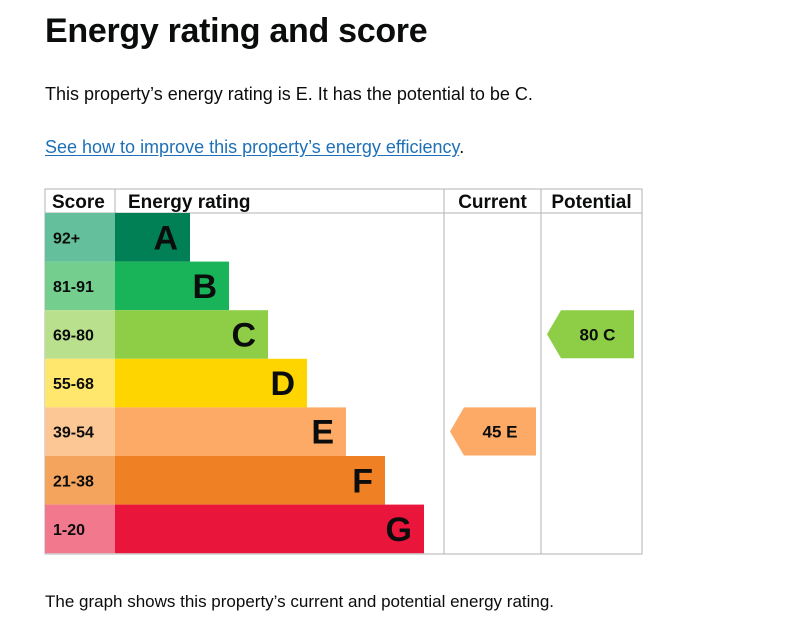  I want to click on rating-bar-f, so click(250, 480).